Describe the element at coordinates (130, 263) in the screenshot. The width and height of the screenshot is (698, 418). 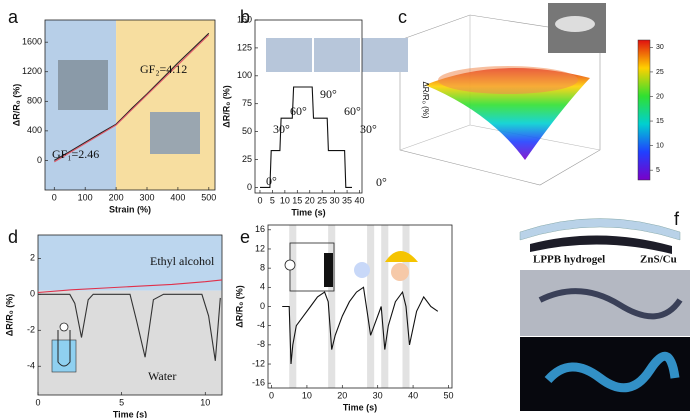
I see `band` at that location.